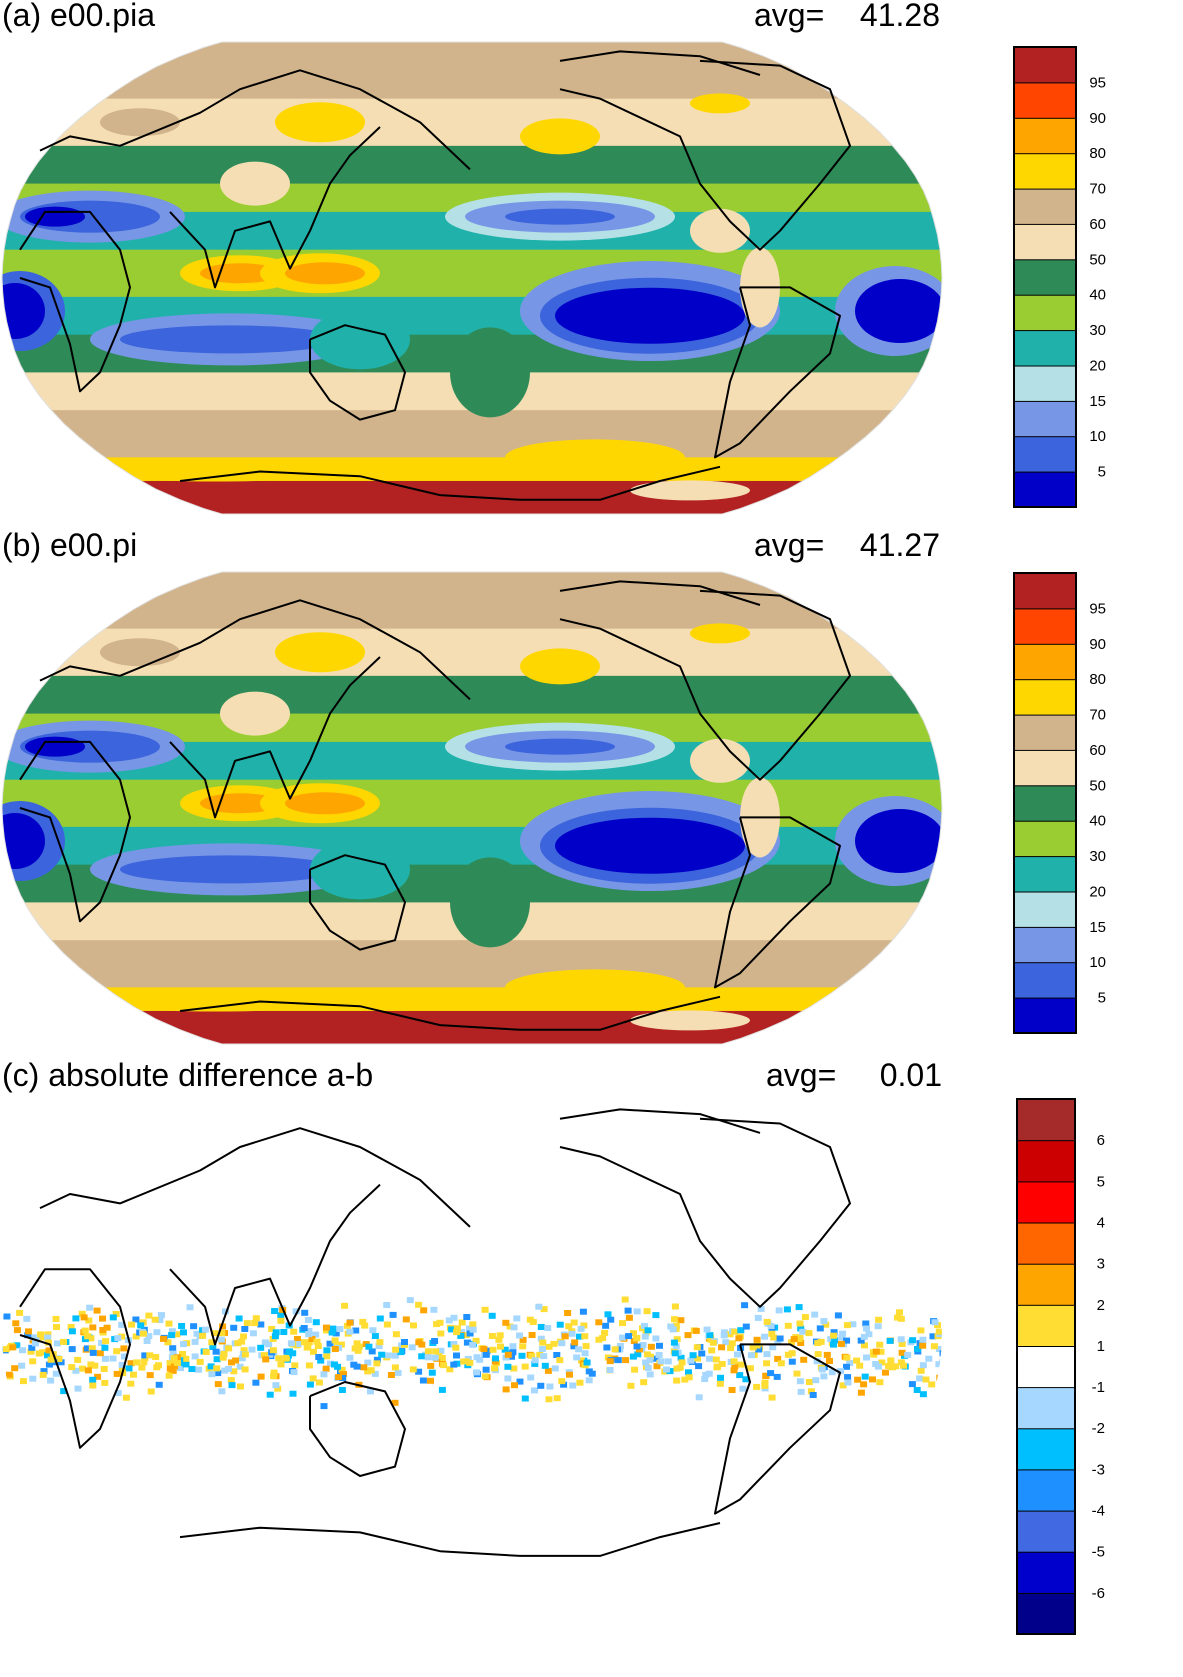  What do you see at coordinates (1097, 118) in the screenshot?
I see `colorbar-label: 90` at bounding box center [1097, 118].